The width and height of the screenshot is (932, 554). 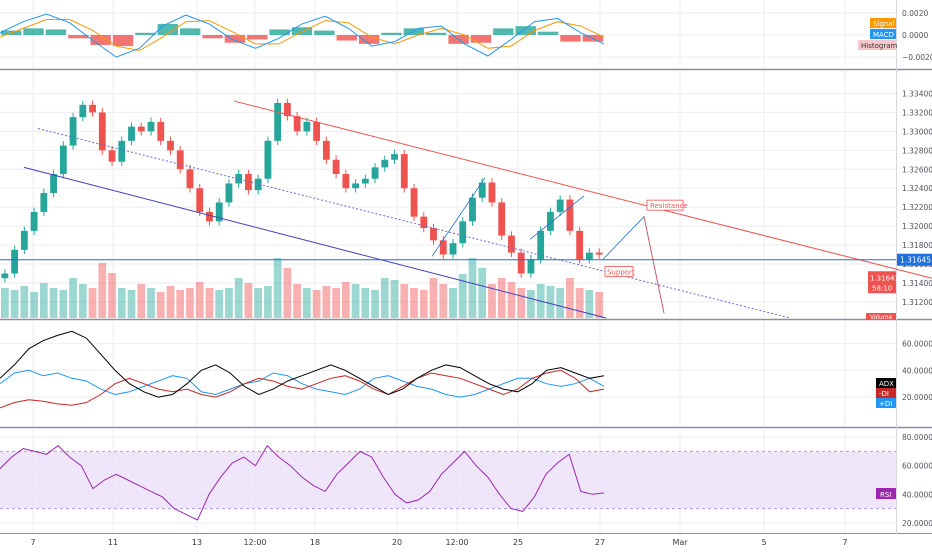 I want to click on projection-arrow, so click(x=458, y=217).